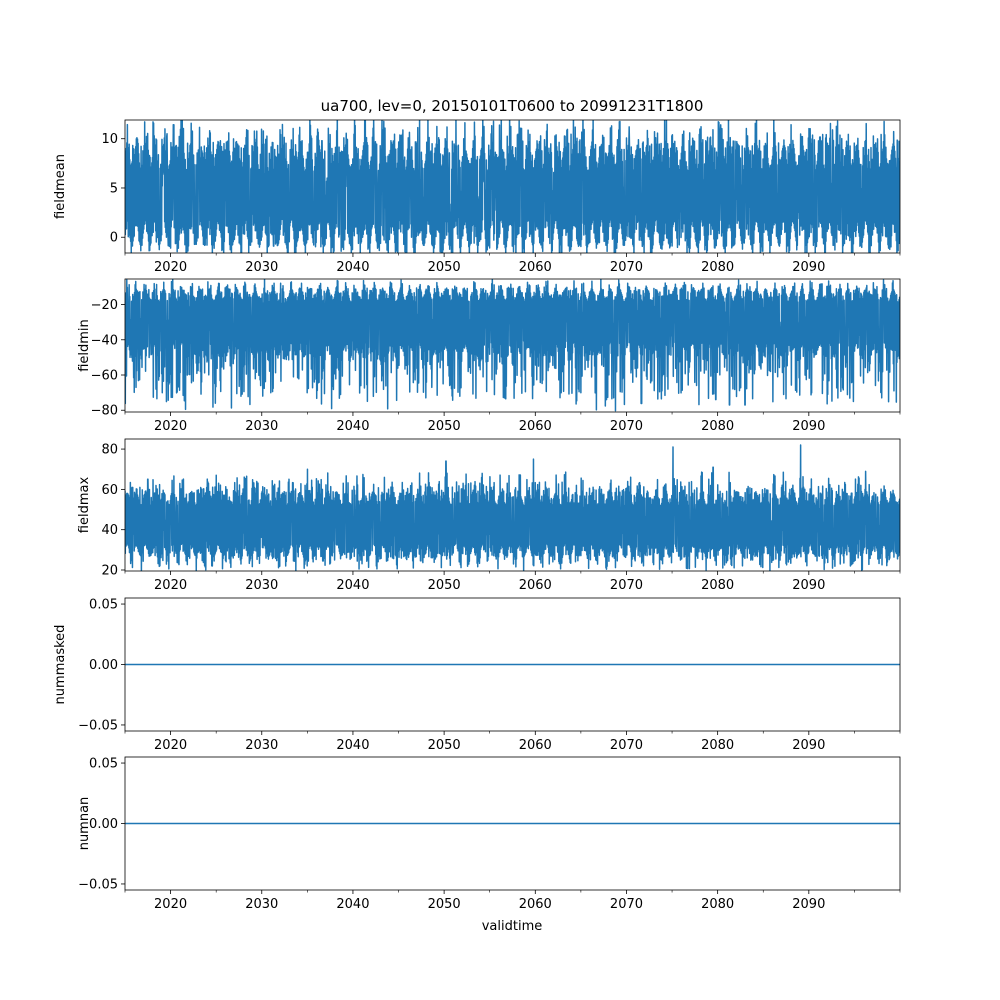 The height and width of the screenshot is (1000, 1000). Describe the element at coordinates (114, 188) in the screenshot. I see `y-tick-label: 5` at that location.